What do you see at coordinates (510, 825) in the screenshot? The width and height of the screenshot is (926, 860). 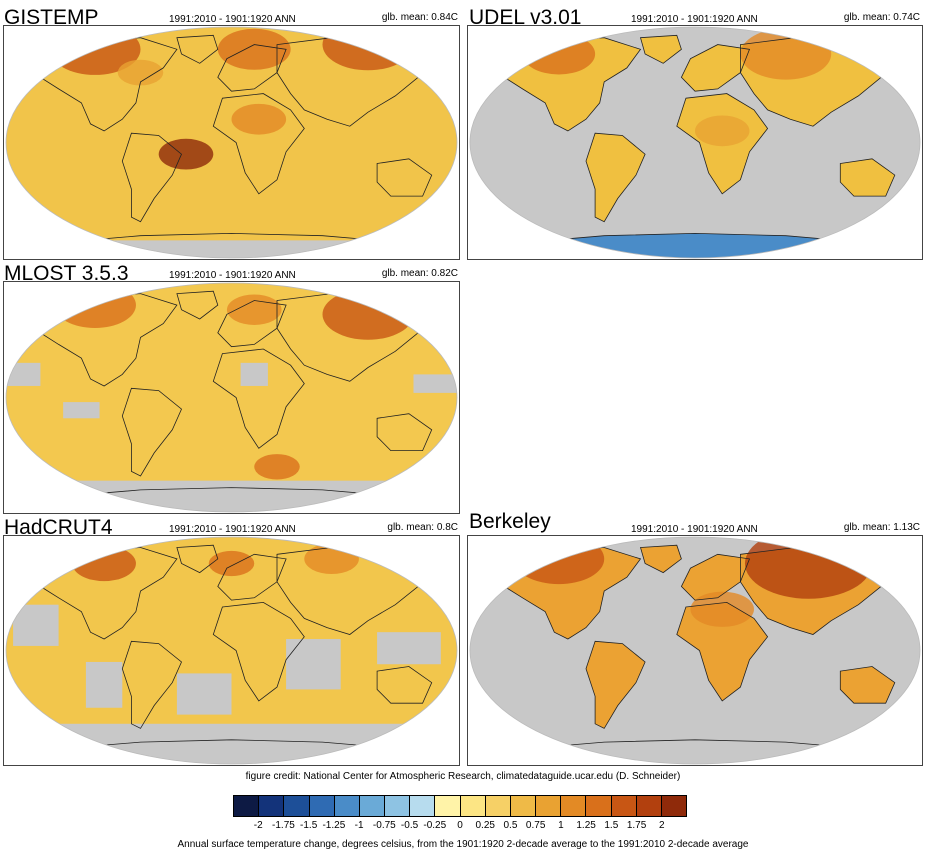 I see `colorbar-tick-label: 0.5` at bounding box center [510, 825].